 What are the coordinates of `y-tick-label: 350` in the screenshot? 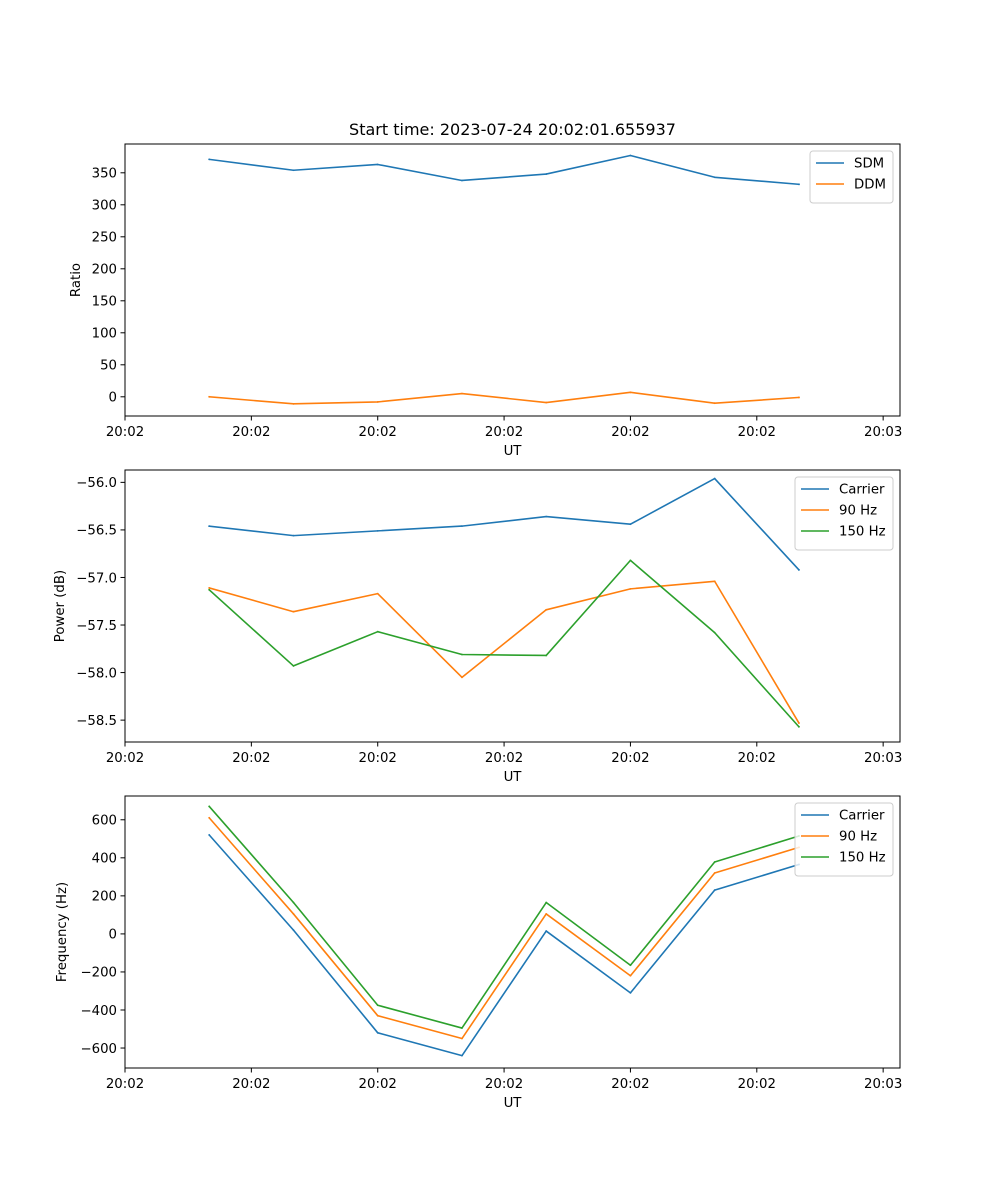 It's located at (104, 174).